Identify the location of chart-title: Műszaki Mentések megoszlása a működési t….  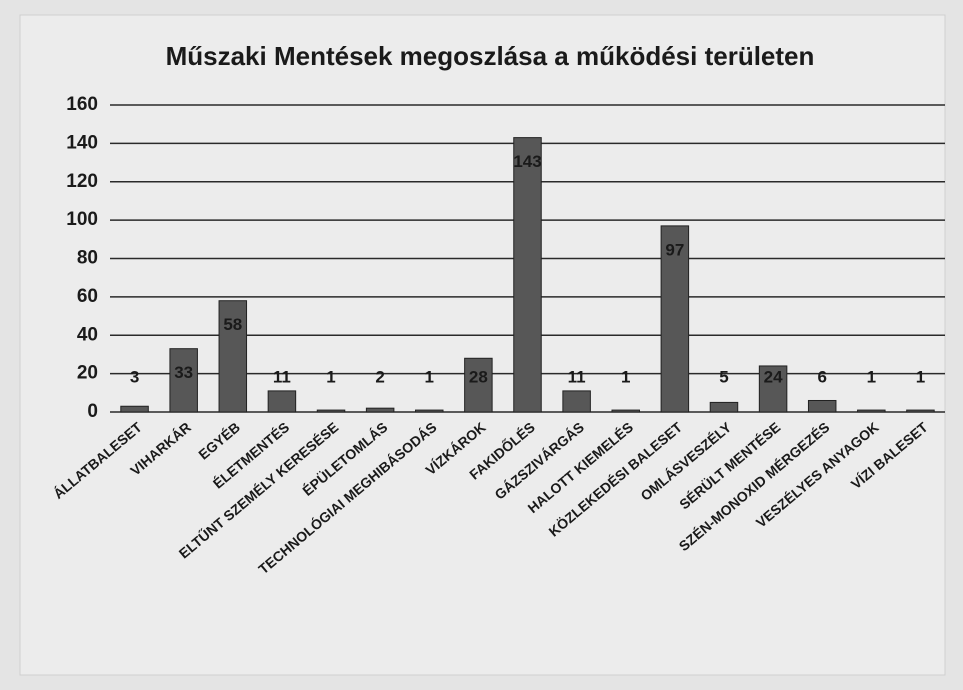
(490, 56).